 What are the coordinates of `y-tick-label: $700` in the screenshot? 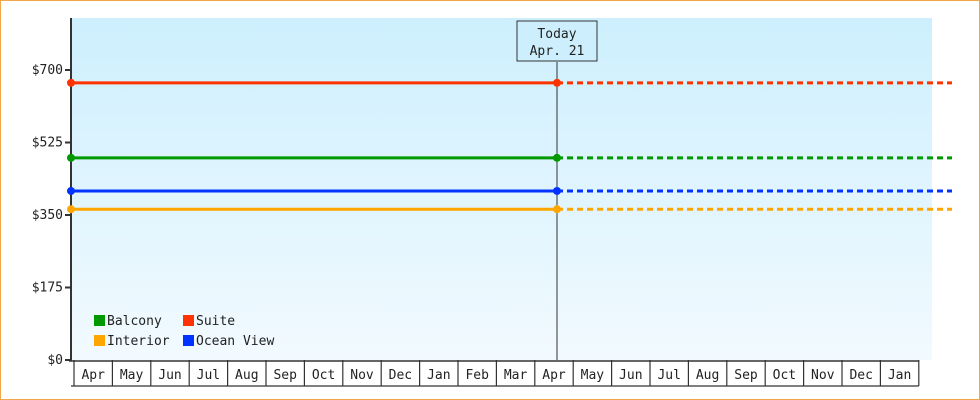 It's located at (47, 70).